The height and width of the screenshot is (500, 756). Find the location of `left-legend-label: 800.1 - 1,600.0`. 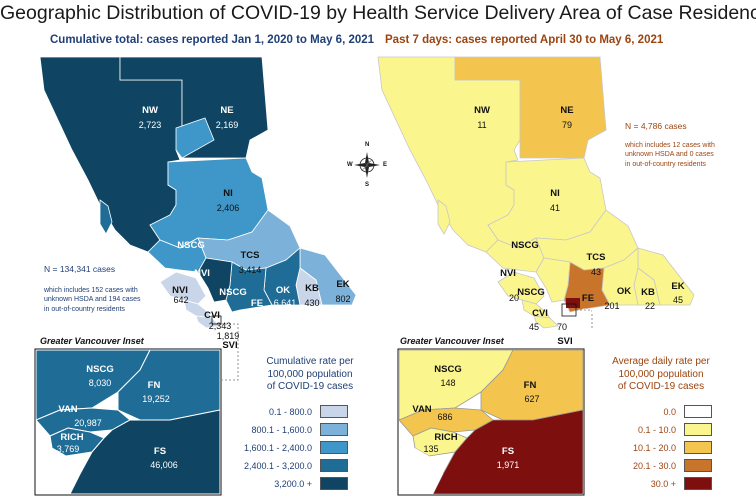

left-legend-label: 800.1 - 1,600.0 is located at coordinates (281, 429).